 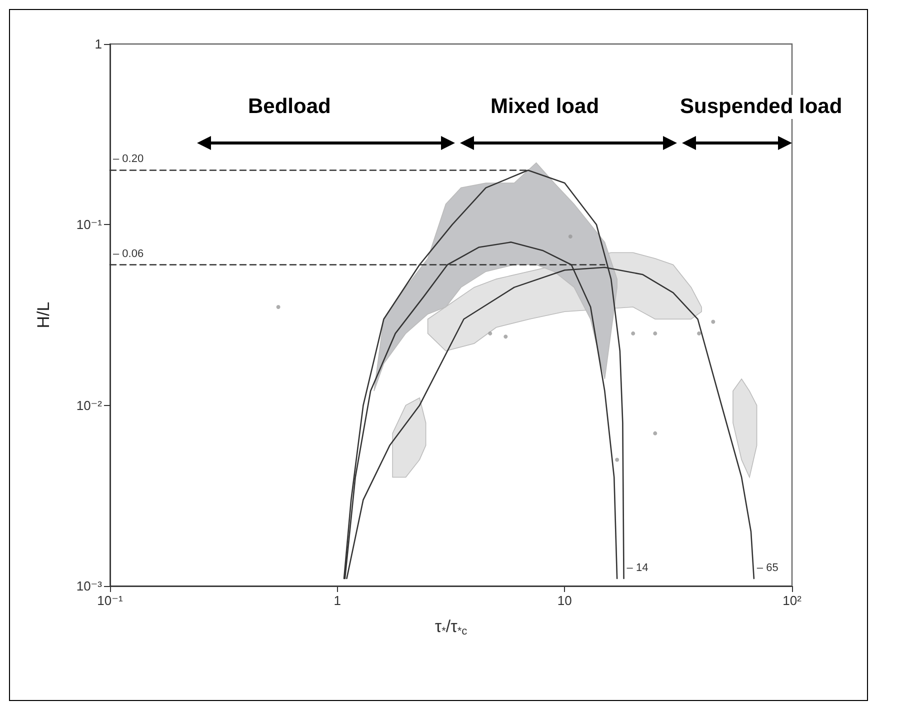 I want to click on x-tick-label: 10⁻¹, so click(x=110, y=600).